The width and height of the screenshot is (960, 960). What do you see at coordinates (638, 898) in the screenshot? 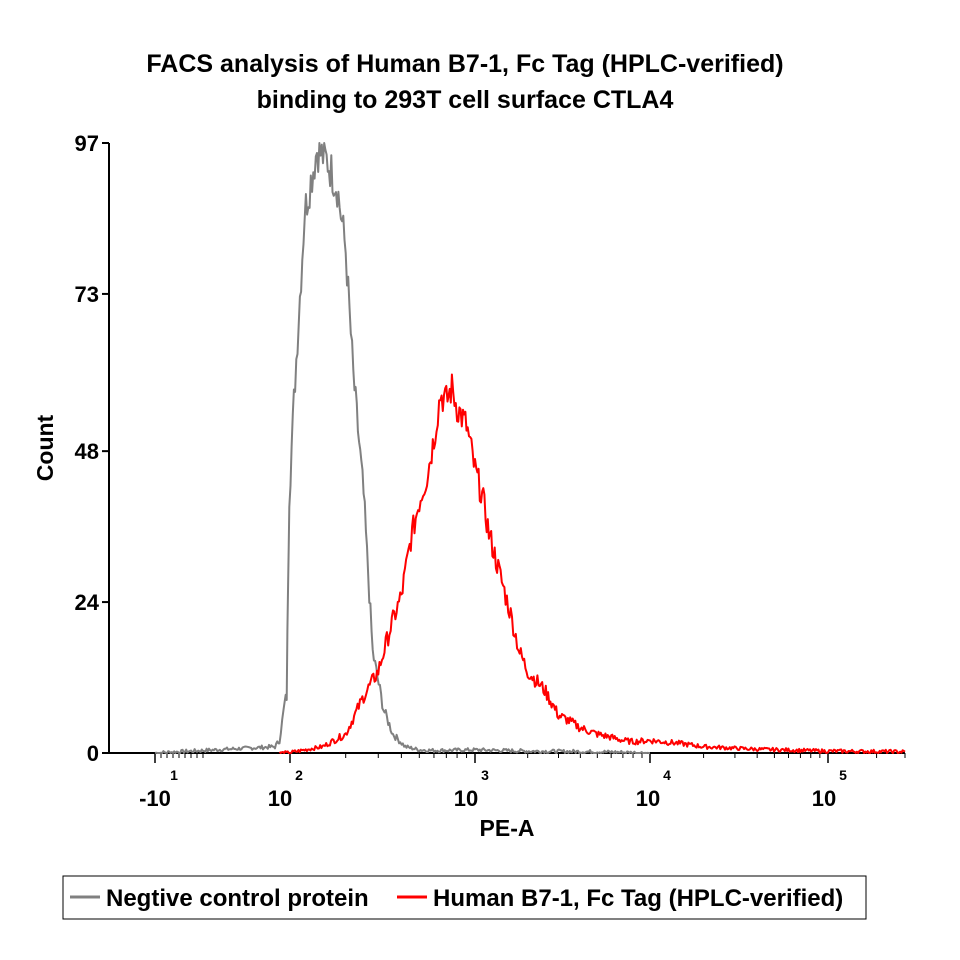
I see `legend-label-human-b7-1: Human B7-1, Fc Tag (HPLC-verified)` at bounding box center [638, 898].